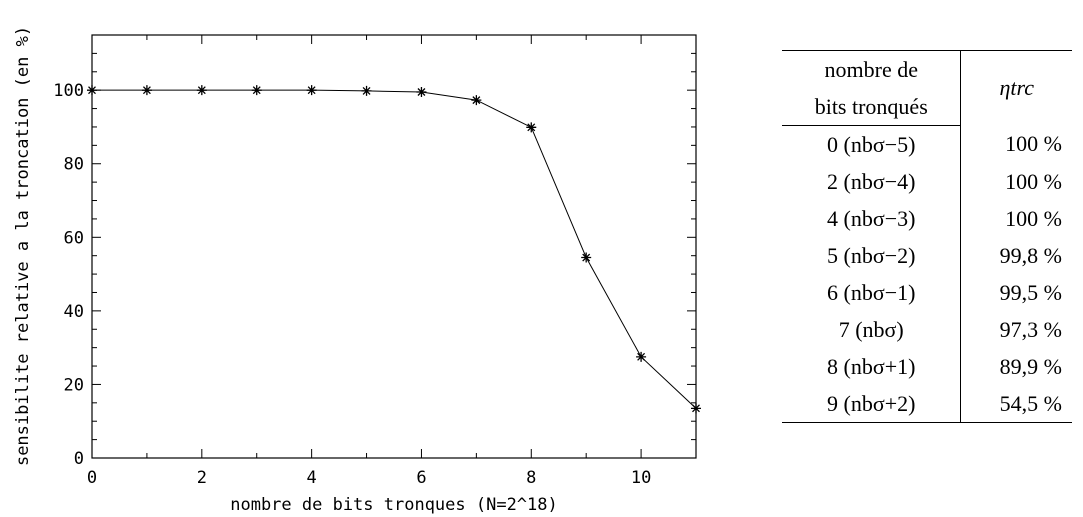 This screenshot has height=517, width=1083. What do you see at coordinates (312, 478) in the screenshot?
I see `x-tick-label: 4` at bounding box center [312, 478].